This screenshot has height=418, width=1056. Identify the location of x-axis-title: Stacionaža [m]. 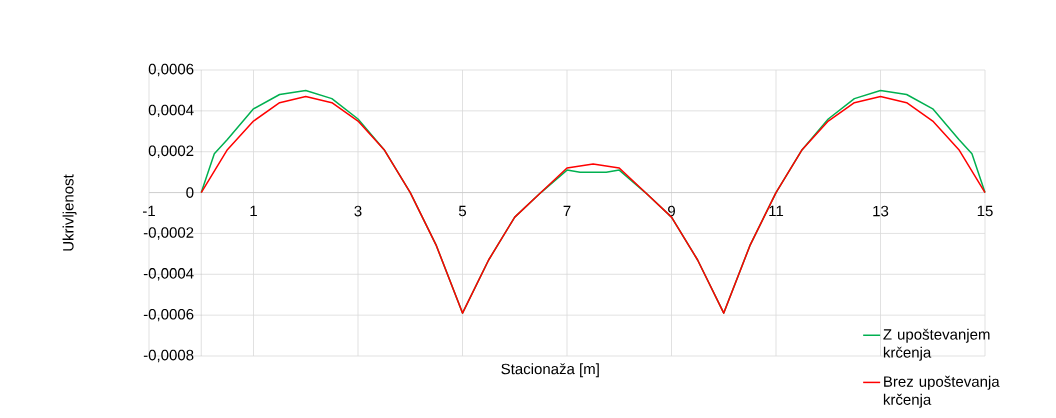
(550, 370).